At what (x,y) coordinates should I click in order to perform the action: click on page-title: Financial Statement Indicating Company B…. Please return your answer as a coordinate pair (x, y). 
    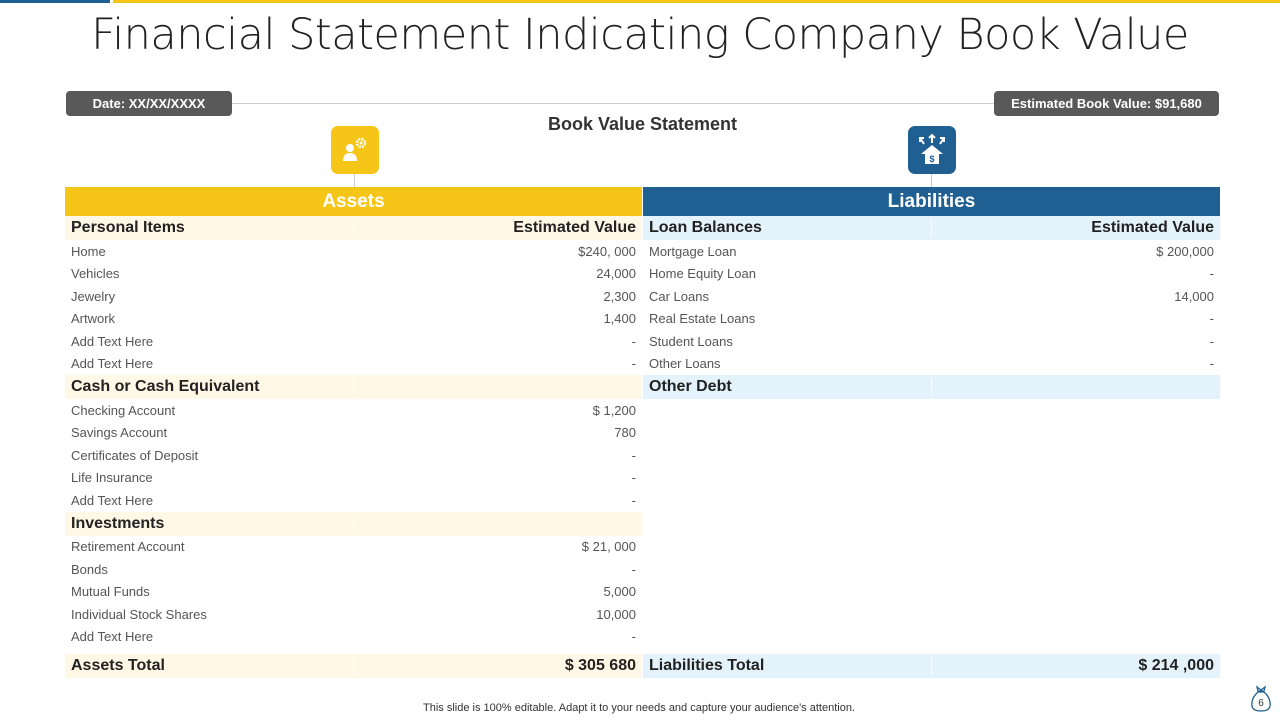
    Looking at the image, I should click on (640, 35).